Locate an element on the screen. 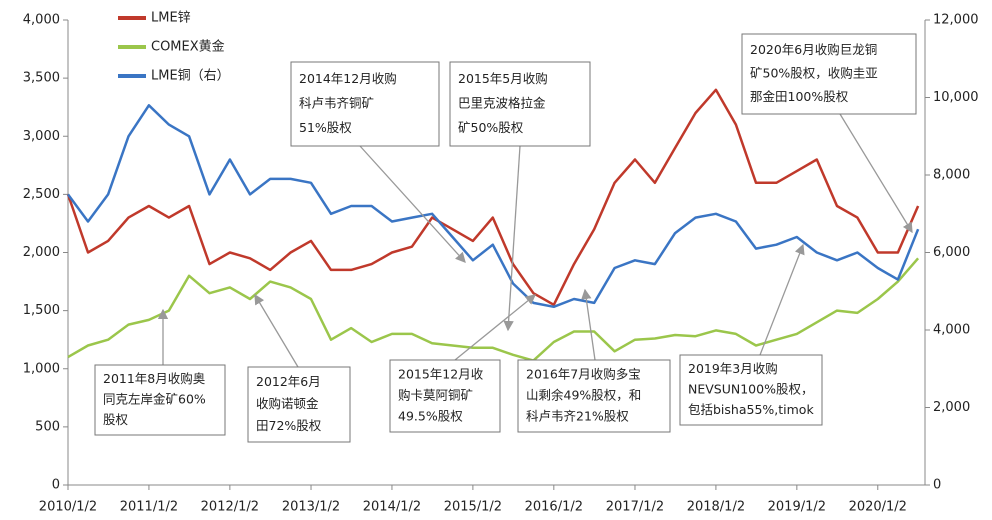 This screenshot has width=992, height=520. annotation-text: 股权 is located at coordinates (116, 419).